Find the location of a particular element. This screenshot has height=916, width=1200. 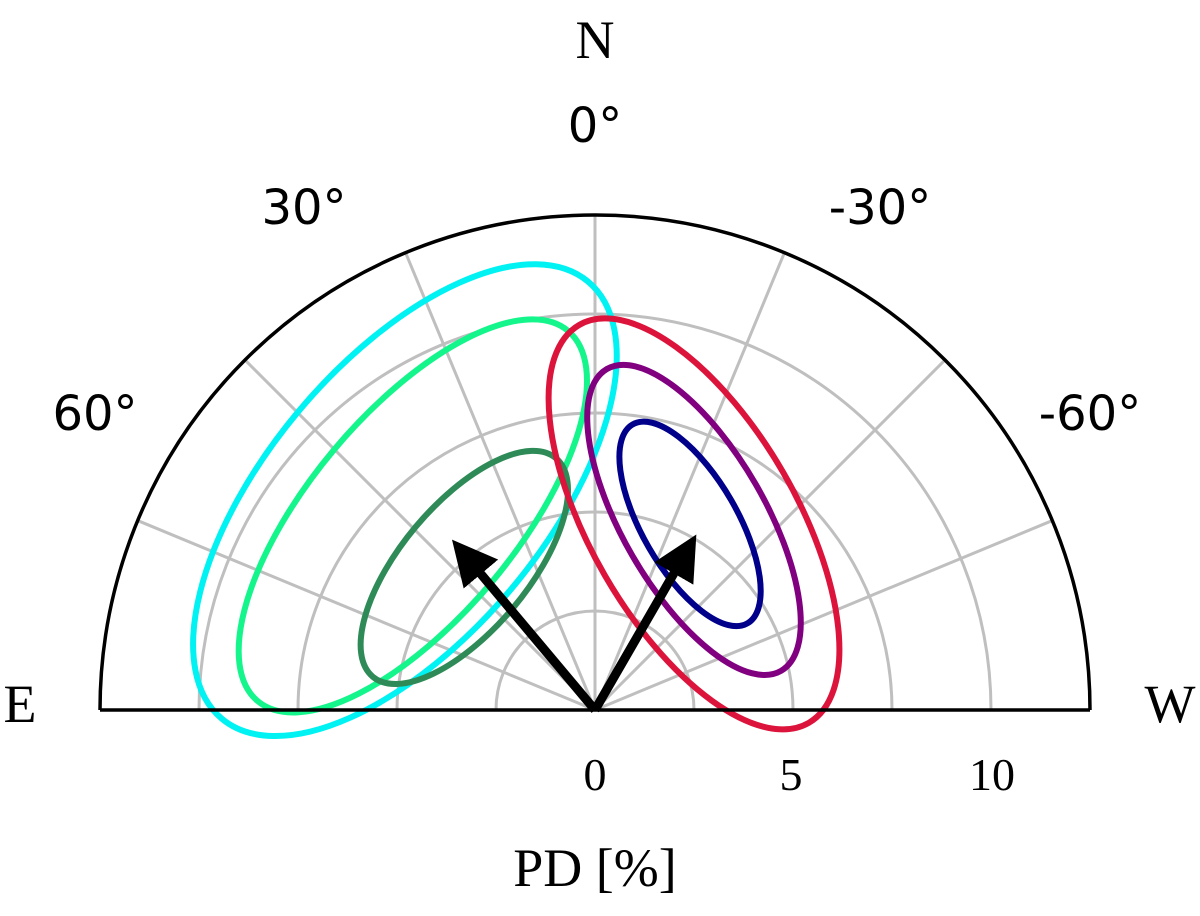

contour-right-inner is located at coordinates (690, 524).